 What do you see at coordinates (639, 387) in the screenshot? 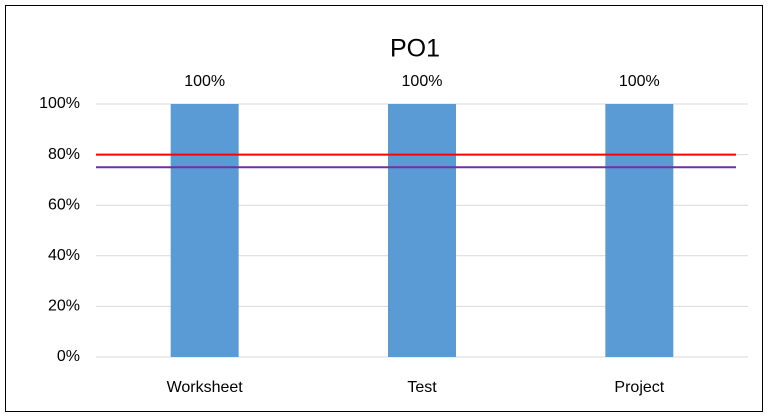
I see `x-tick-label: Project` at bounding box center [639, 387].